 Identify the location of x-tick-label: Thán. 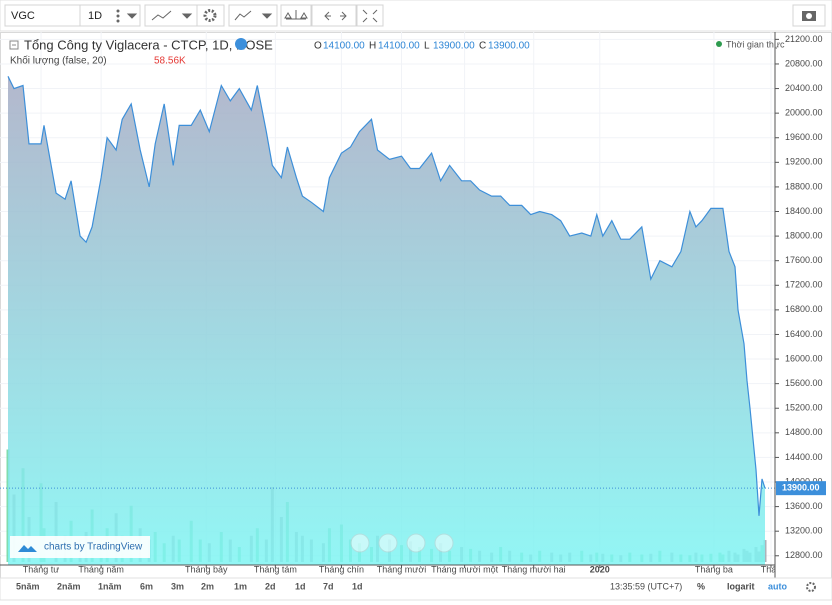
(771, 569).